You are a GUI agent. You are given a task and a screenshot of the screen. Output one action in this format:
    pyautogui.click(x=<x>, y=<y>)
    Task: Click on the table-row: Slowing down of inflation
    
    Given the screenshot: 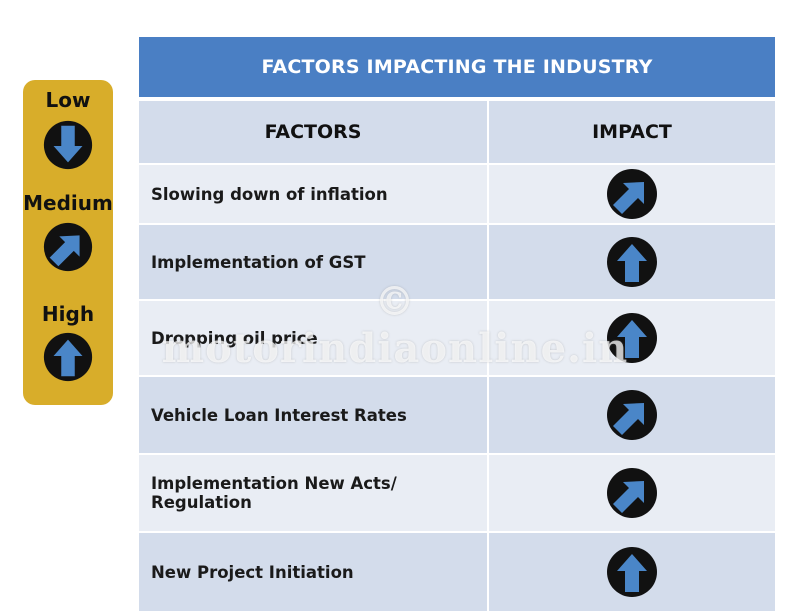 What is the action you would take?
    pyautogui.click(x=457, y=194)
    